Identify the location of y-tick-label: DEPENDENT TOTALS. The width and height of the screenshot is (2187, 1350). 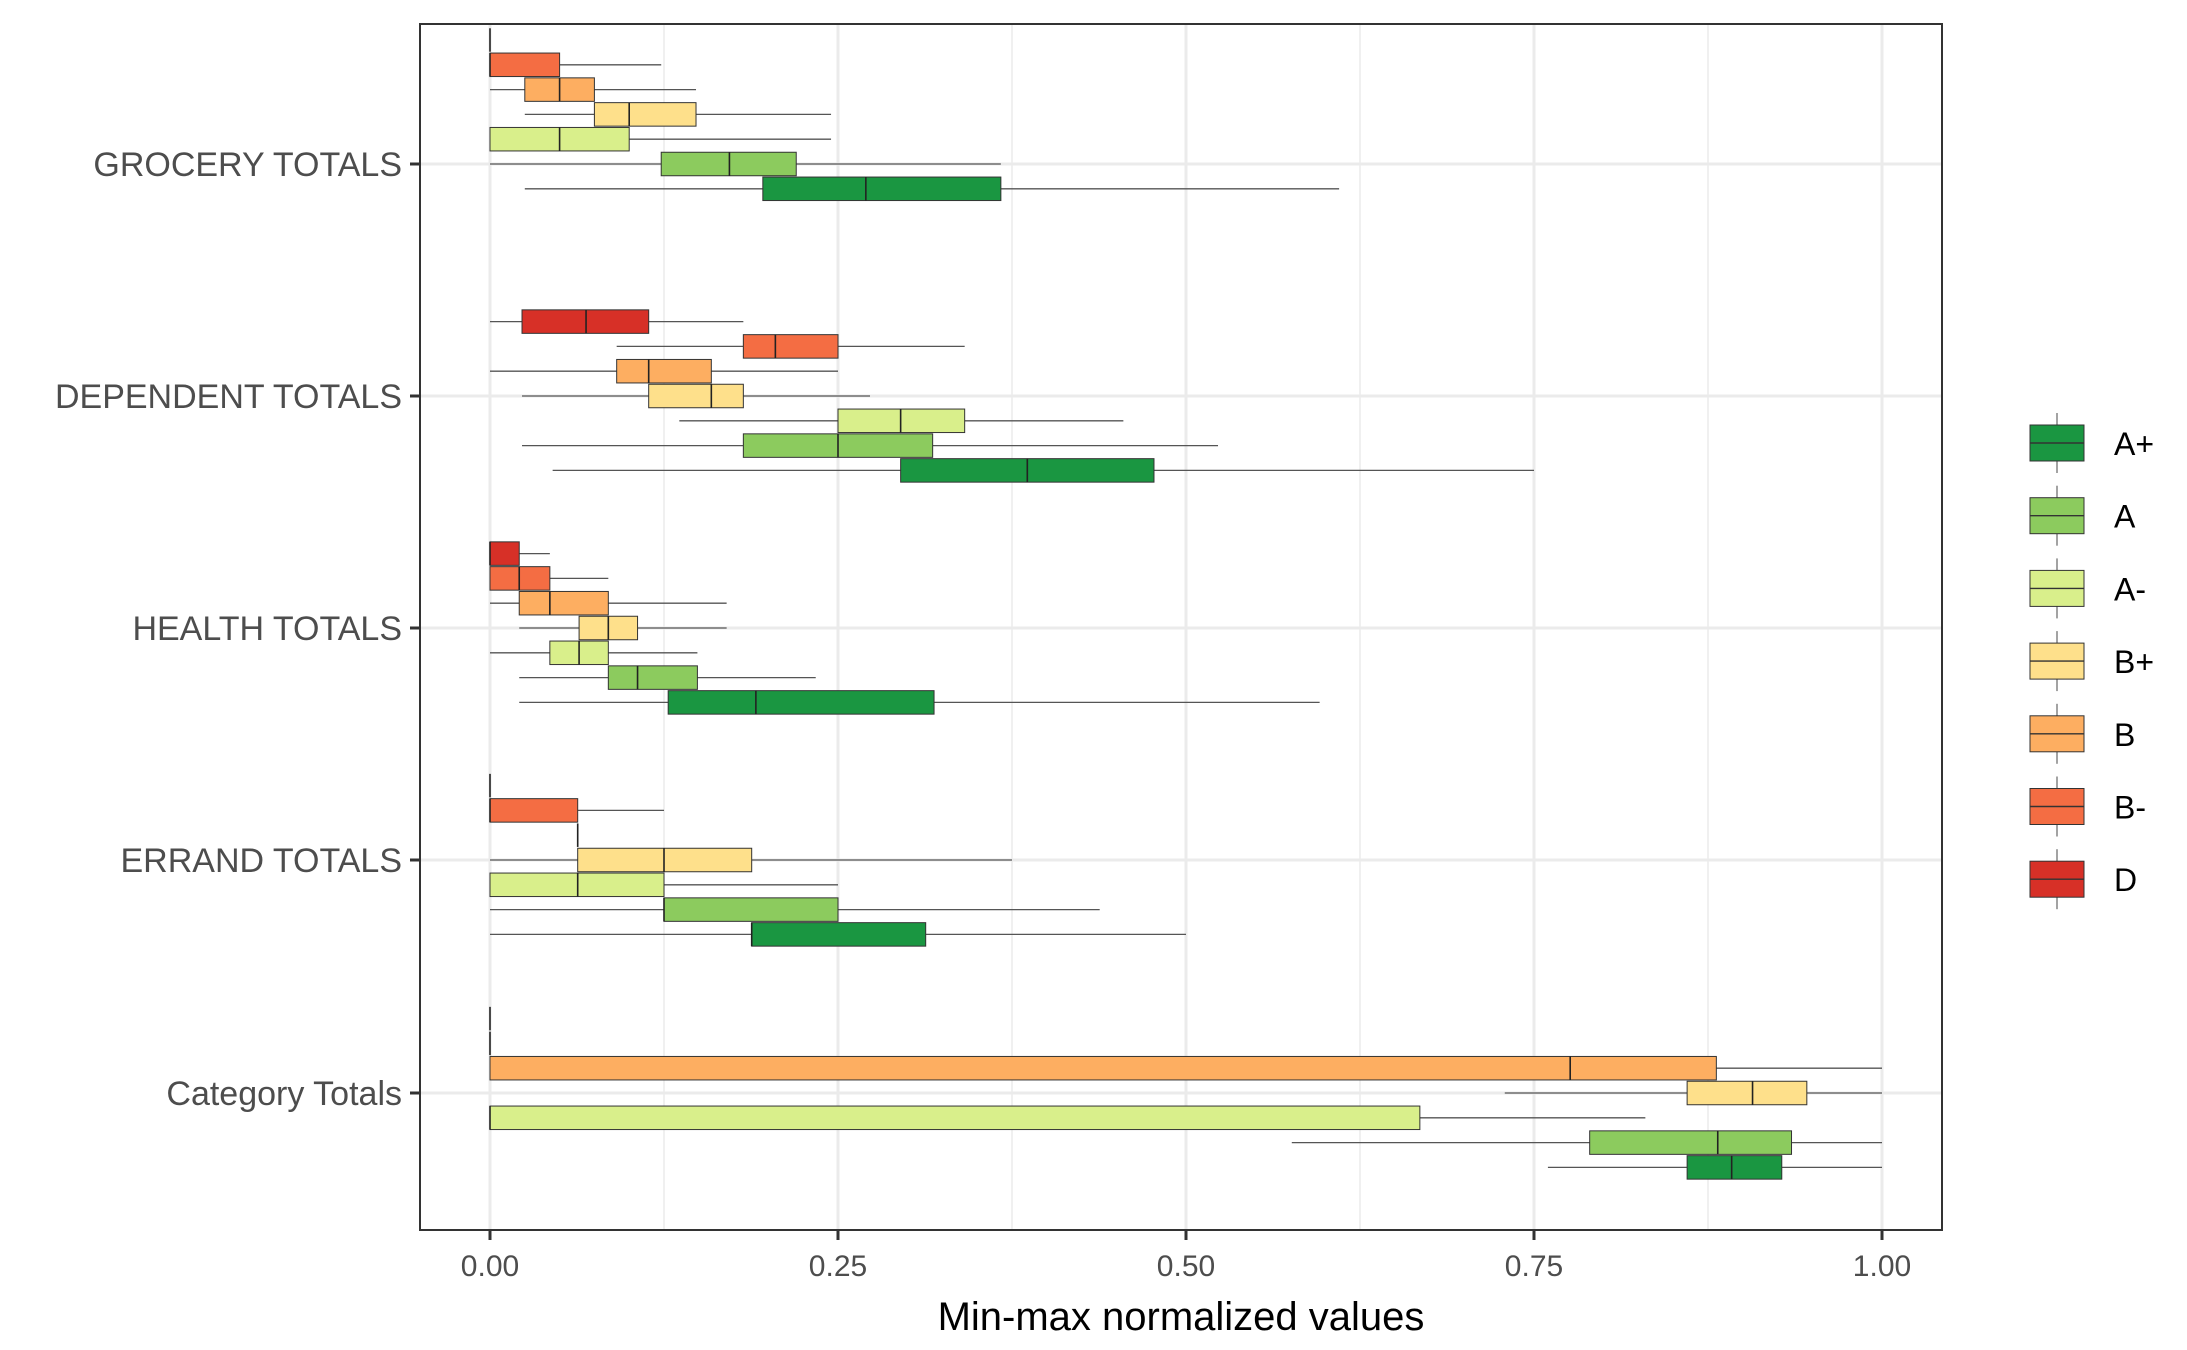
(228, 397).